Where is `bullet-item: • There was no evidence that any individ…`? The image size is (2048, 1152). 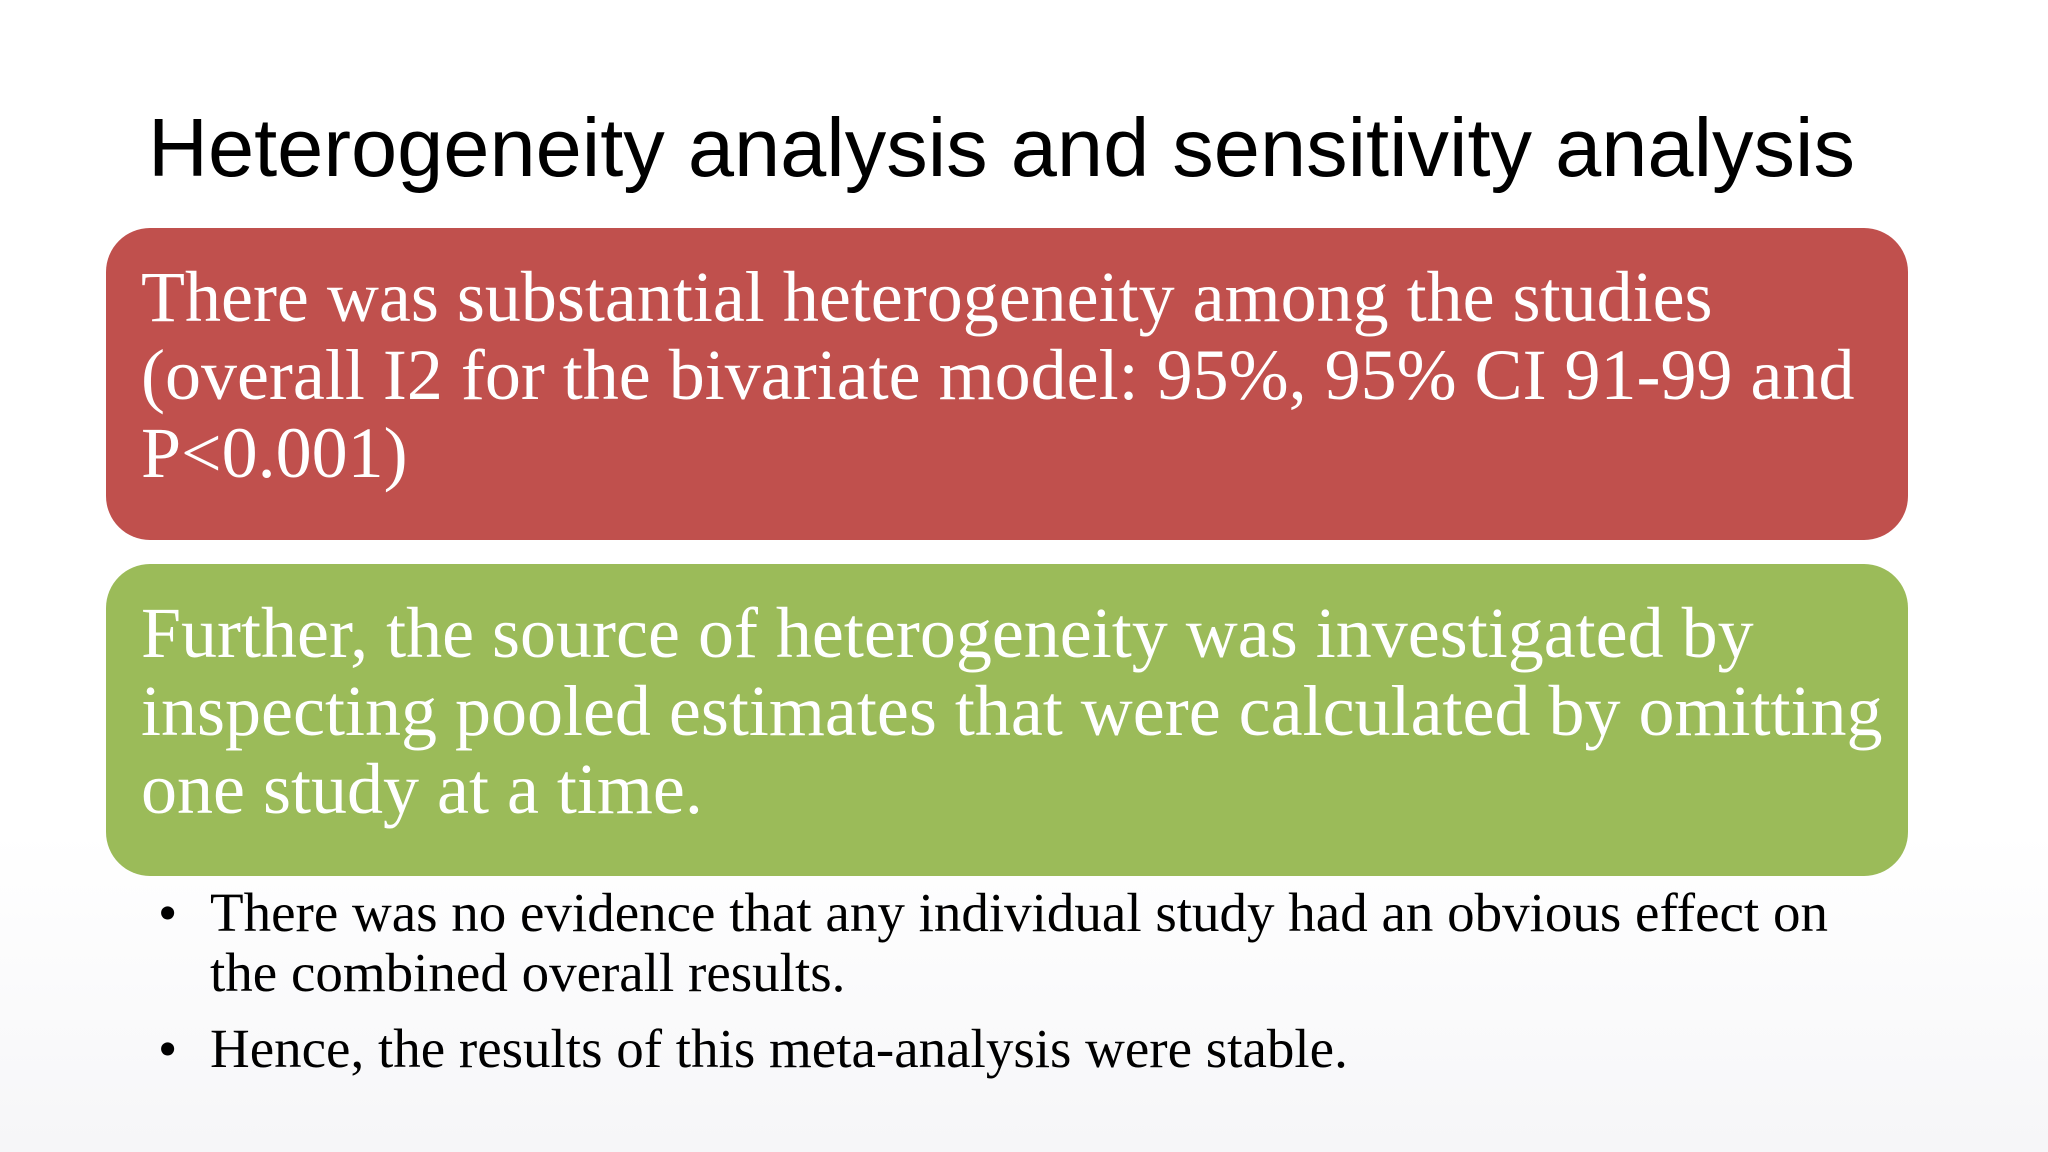
bullet-item: • There was no evidence that any individ… is located at coordinates (1008, 943).